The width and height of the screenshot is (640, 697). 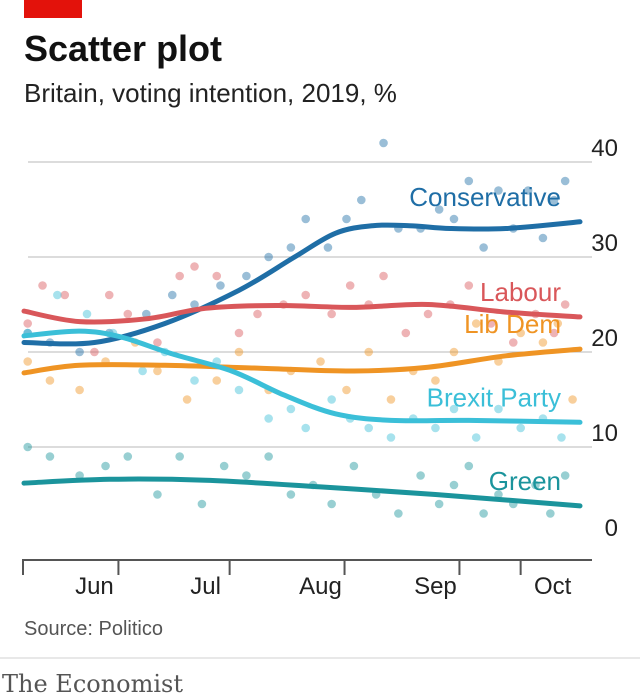 What do you see at coordinates (53, 9) in the screenshot?
I see `brand-accent-bar` at bounding box center [53, 9].